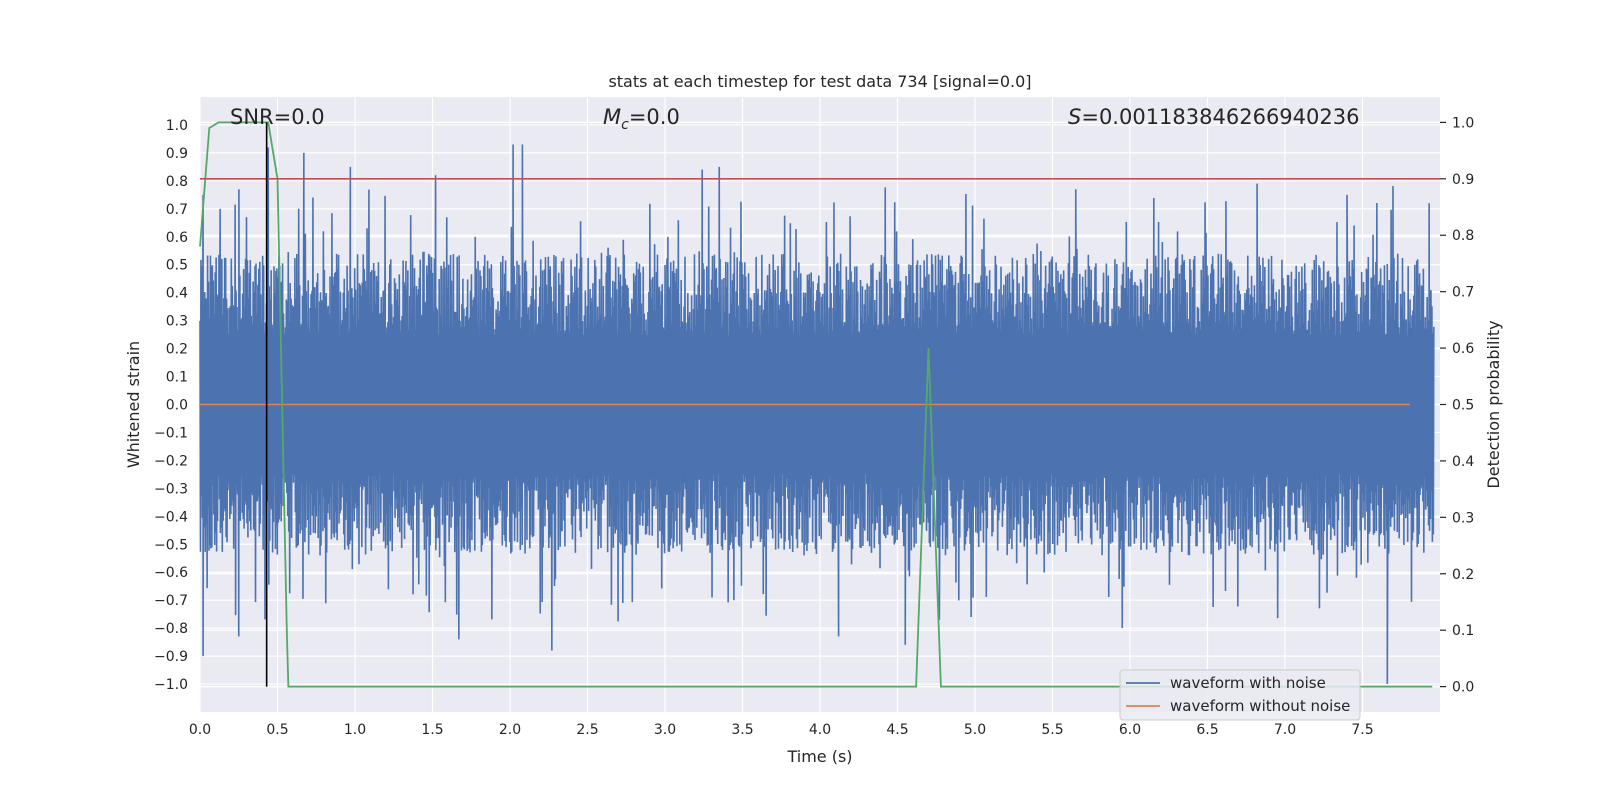 This screenshot has height=800, width=1600. Describe the element at coordinates (1463, 293) in the screenshot. I see `y2-tick-label: 0.7` at that location.